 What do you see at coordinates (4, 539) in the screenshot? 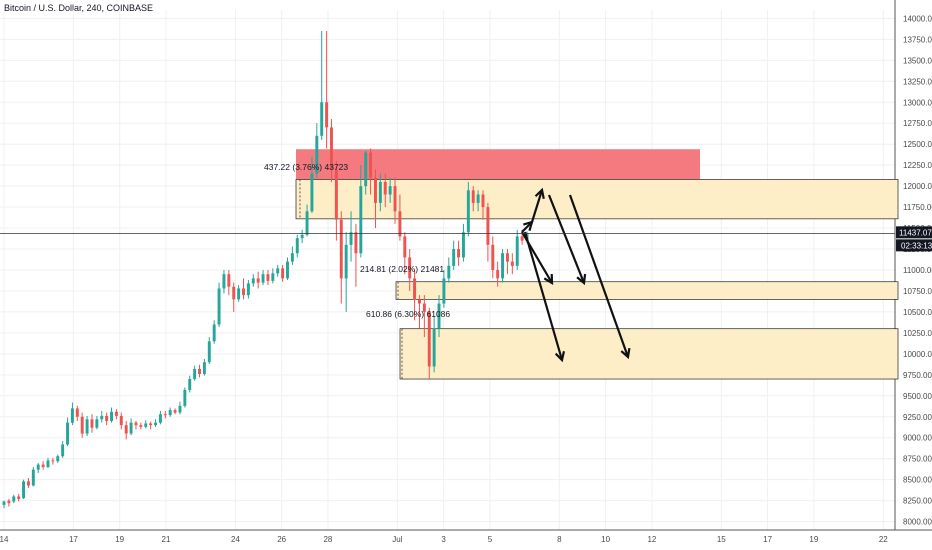
I see `time-tick-label: 14` at bounding box center [4, 539].